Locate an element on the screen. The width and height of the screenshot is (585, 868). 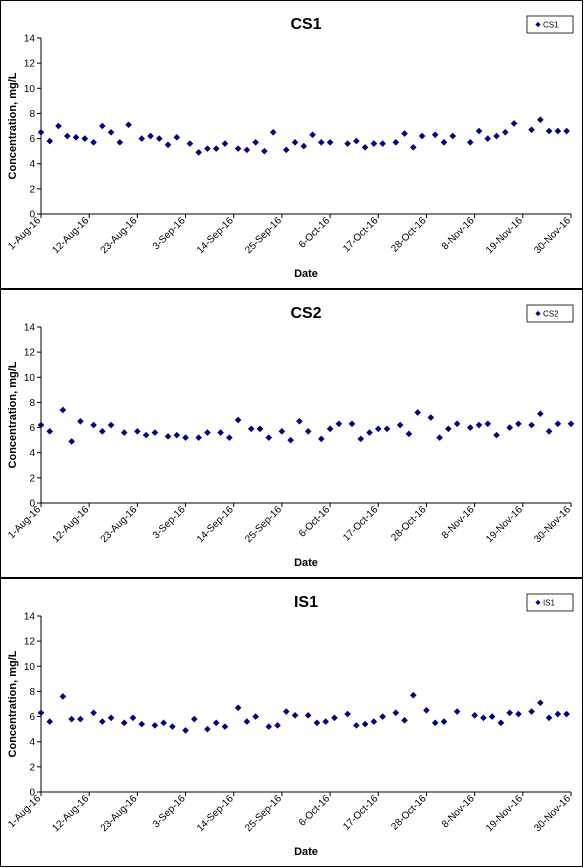
chart-1-y-tick-label: 8 is located at coordinates (32, 114).